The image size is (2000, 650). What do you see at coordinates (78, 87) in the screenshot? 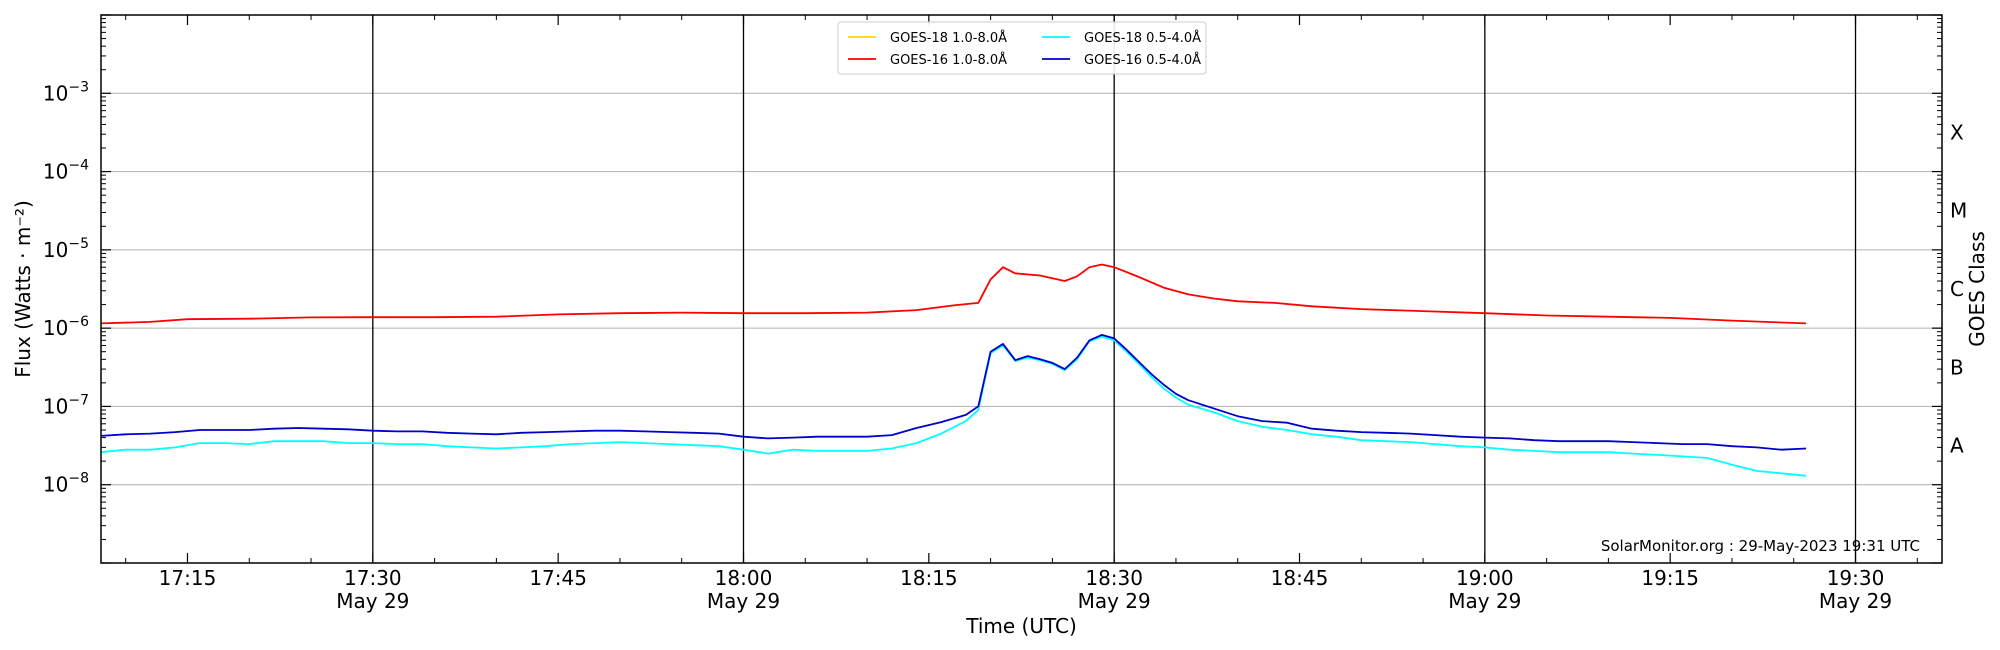
I see `y-tick-exponent: −3` at bounding box center [78, 87].